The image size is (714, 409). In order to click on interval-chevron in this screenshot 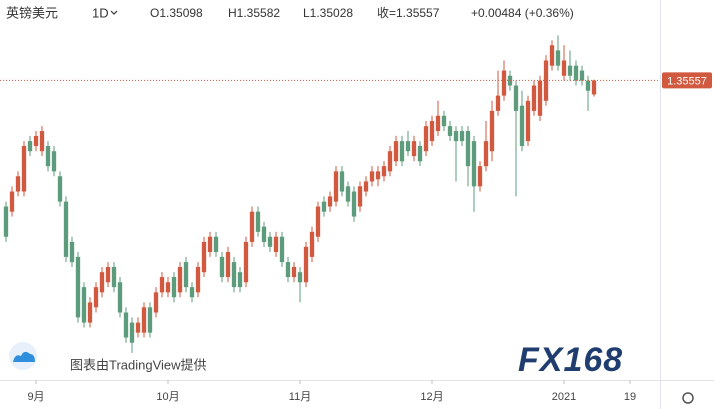, I will do `click(114, 12)`.